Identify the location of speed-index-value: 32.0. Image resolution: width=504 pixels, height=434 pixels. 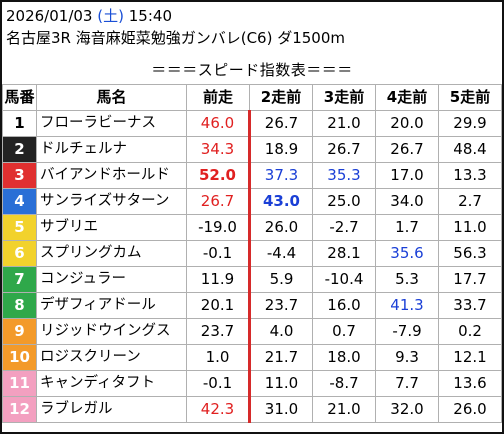
(407, 409).